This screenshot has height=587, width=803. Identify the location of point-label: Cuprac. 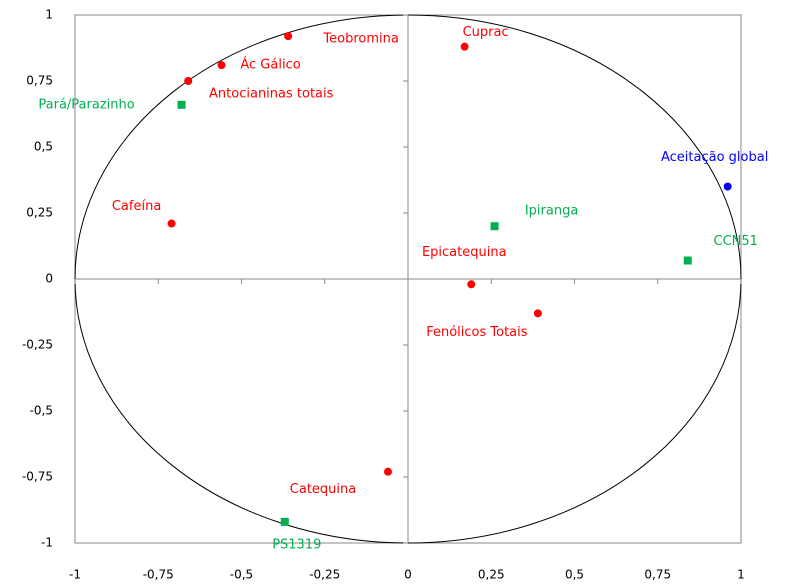
(486, 32).